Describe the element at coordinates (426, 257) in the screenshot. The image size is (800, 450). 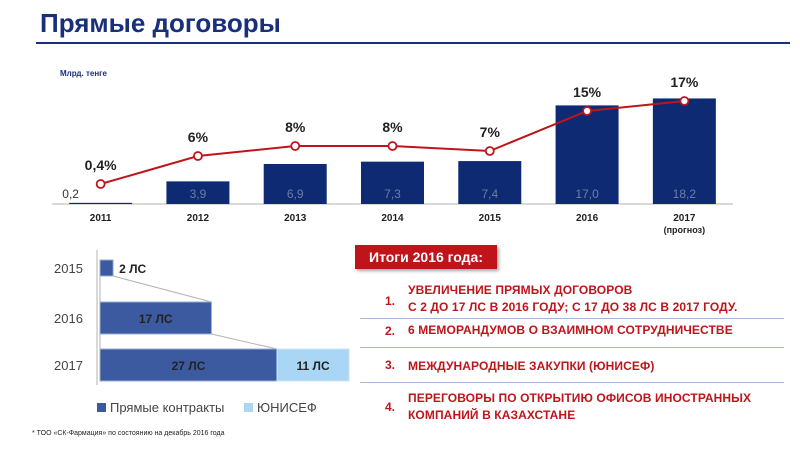
I see `summary-header: Итоги 2016 года:` at that location.